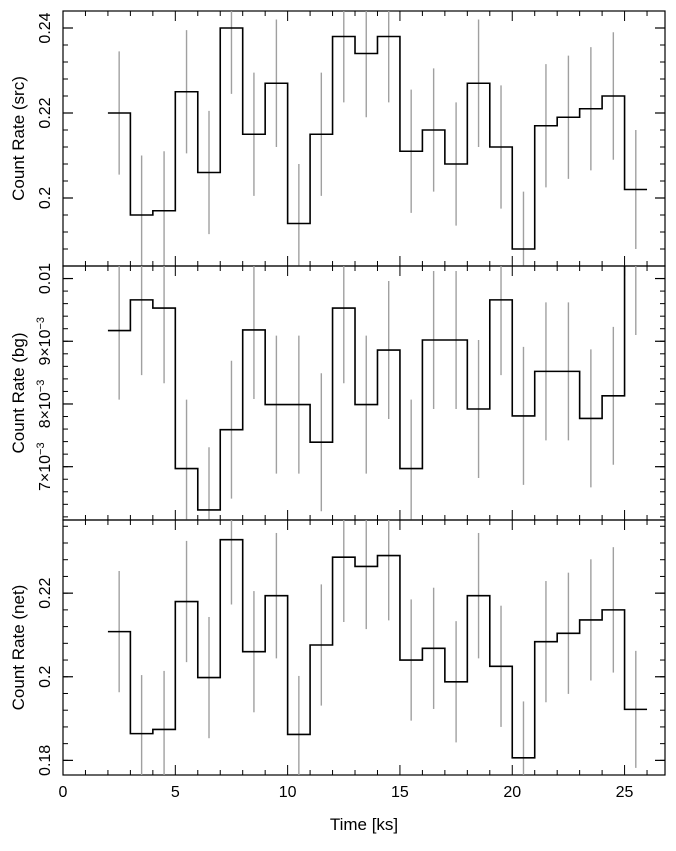 The width and height of the screenshot is (676, 851). I want to click on x-tick-label: 10, so click(288, 792).